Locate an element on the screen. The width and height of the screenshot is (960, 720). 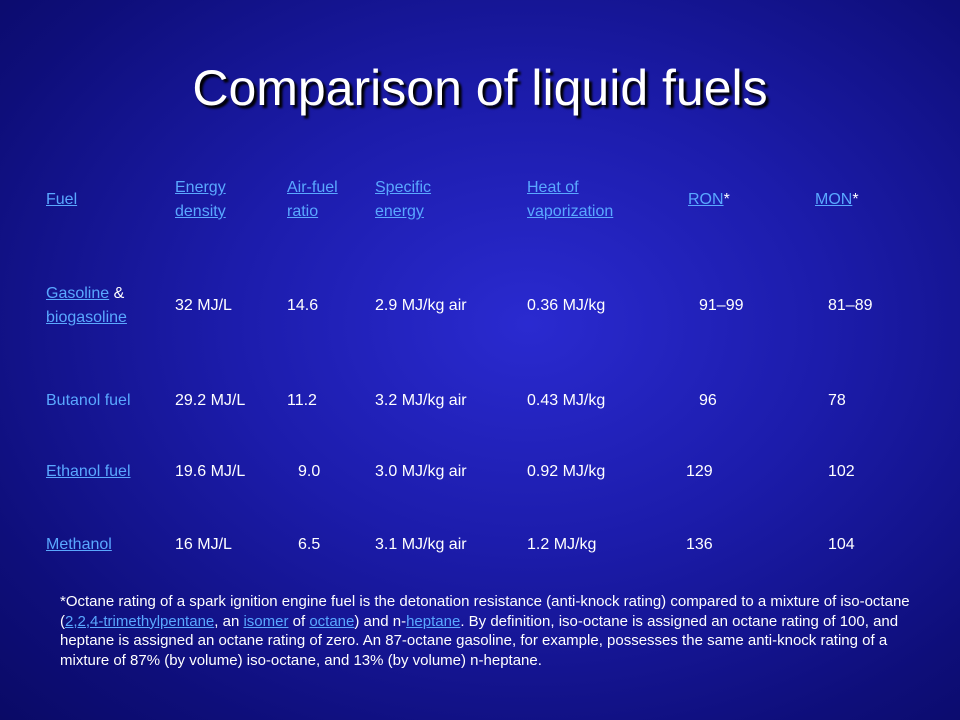
header-heat-line1: Heat of is located at coordinates (553, 187).